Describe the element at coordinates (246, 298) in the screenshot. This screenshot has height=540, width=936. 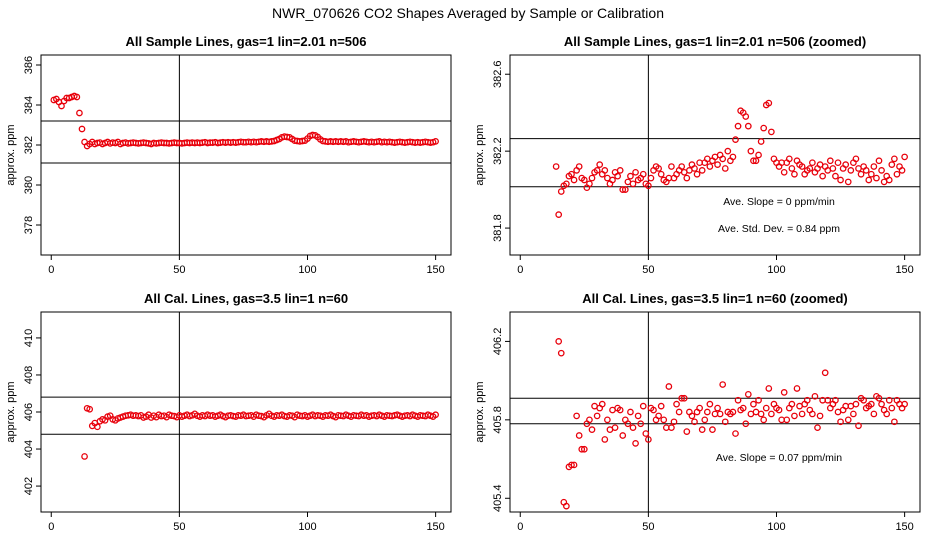
I see `panel-title: All Cal. Lines, gas=3.5 lin=1 n=60` at that location.